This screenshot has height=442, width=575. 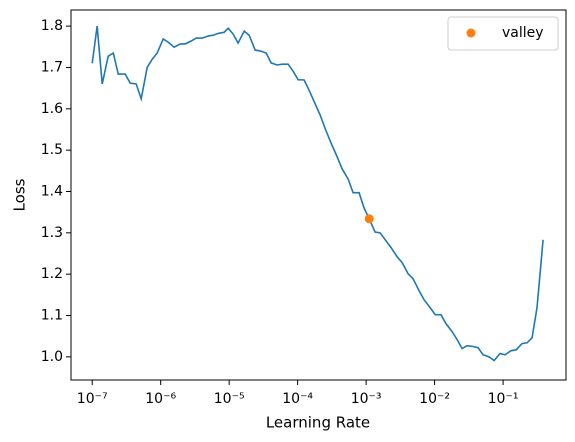 What do you see at coordinates (369, 219) in the screenshot?
I see `valley-point` at bounding box center [369, 219].